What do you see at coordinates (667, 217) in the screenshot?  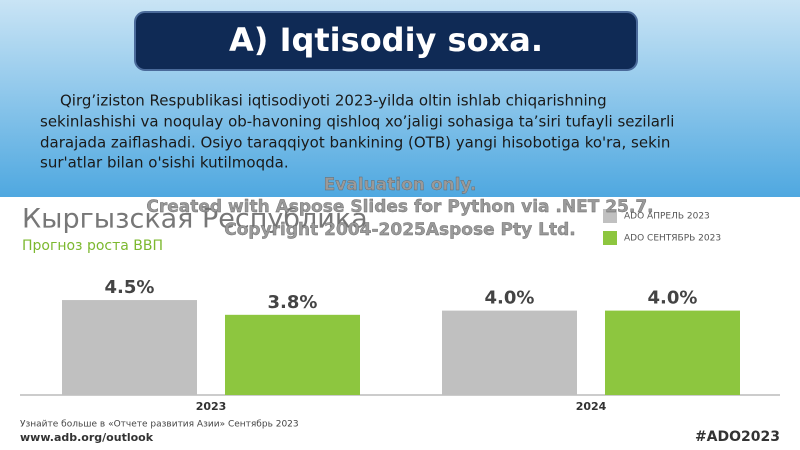 I see `legend-label: ADO АПРЕЛЬ 2023` at bounding box center [667, 217].